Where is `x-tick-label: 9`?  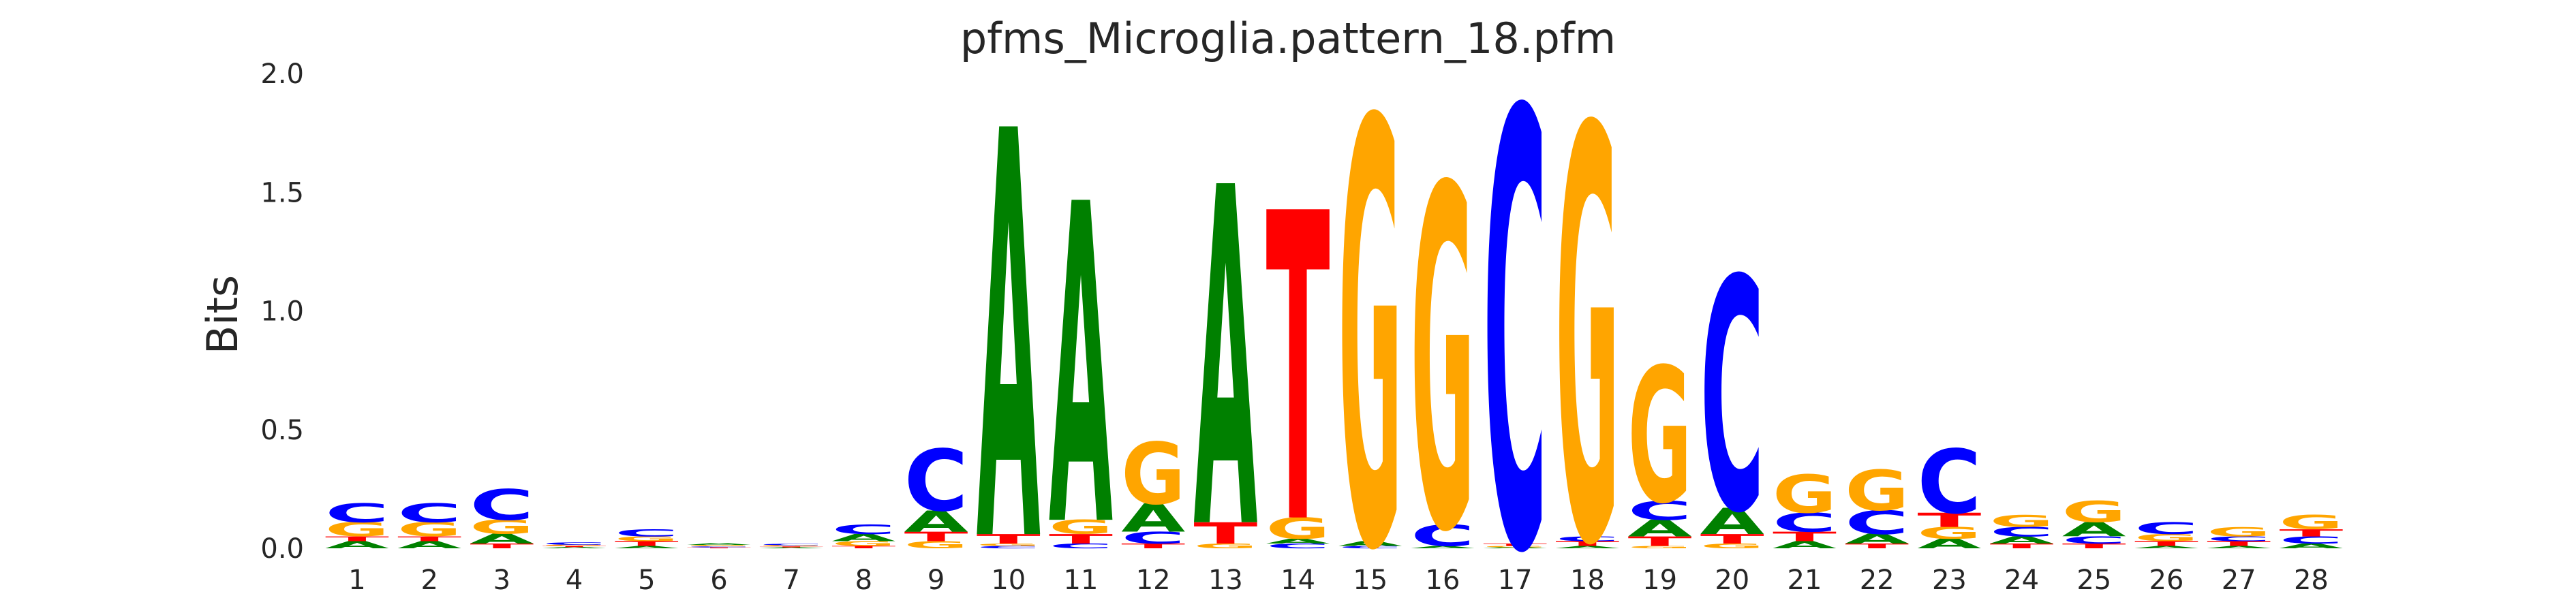 x-tick-label: 9 is located at coordinates (936, 580).